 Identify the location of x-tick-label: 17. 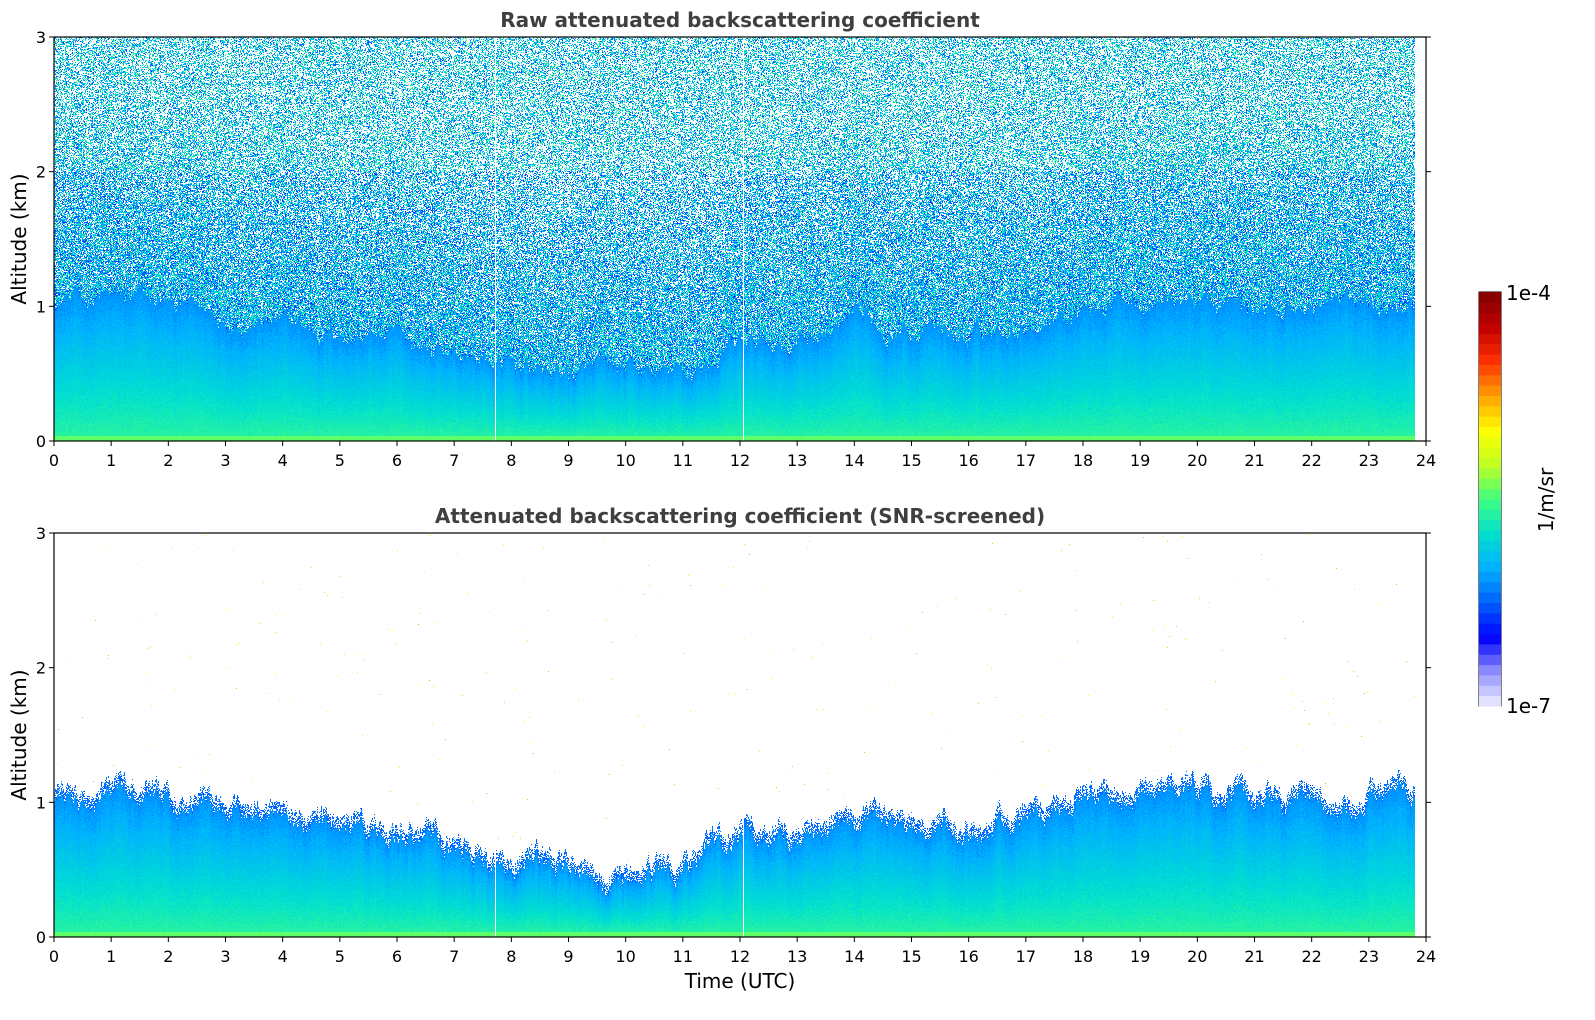
(1026, 460).